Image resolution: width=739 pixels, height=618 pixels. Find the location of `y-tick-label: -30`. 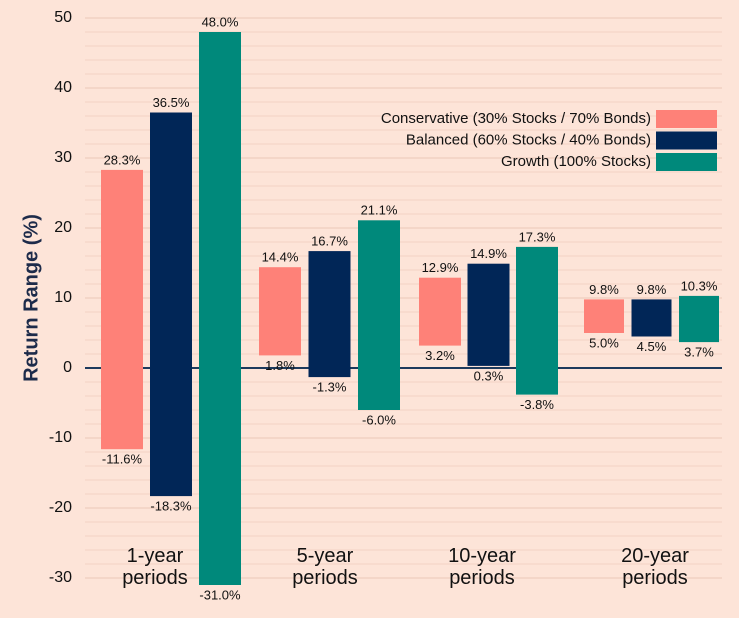

y-tick-label: -30 is located at coordinates (60, 577).